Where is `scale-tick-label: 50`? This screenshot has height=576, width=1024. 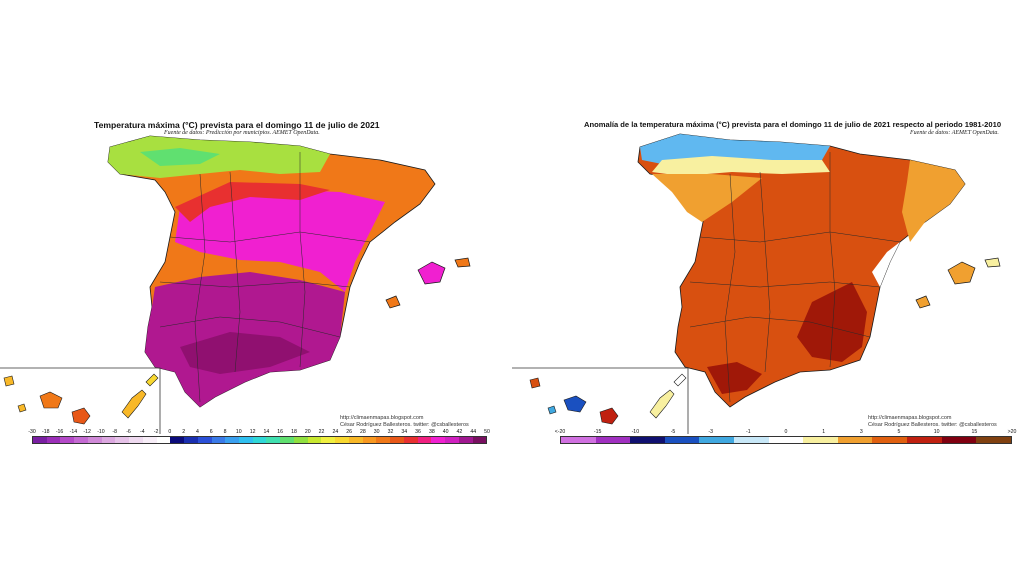 scale-tick-label: 50 is located at coordinates (487, 432).